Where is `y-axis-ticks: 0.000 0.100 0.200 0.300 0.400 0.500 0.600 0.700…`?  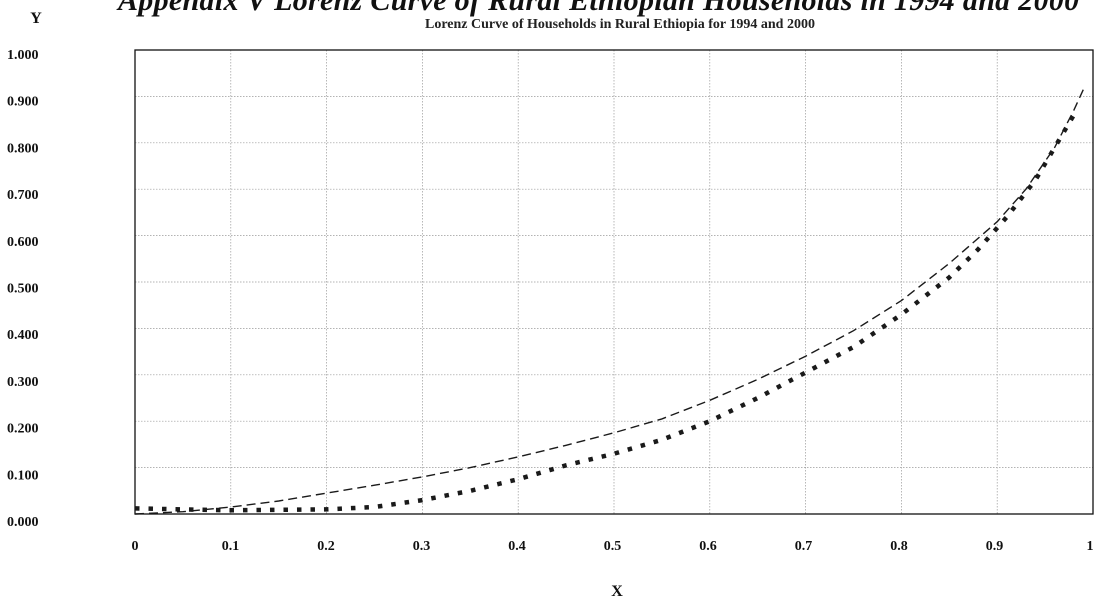
y-axis-ticks: 0.000 0.100 0.200 0.300 0.400 0.500 0.600 0.700… is located at coordinates (23, 289).